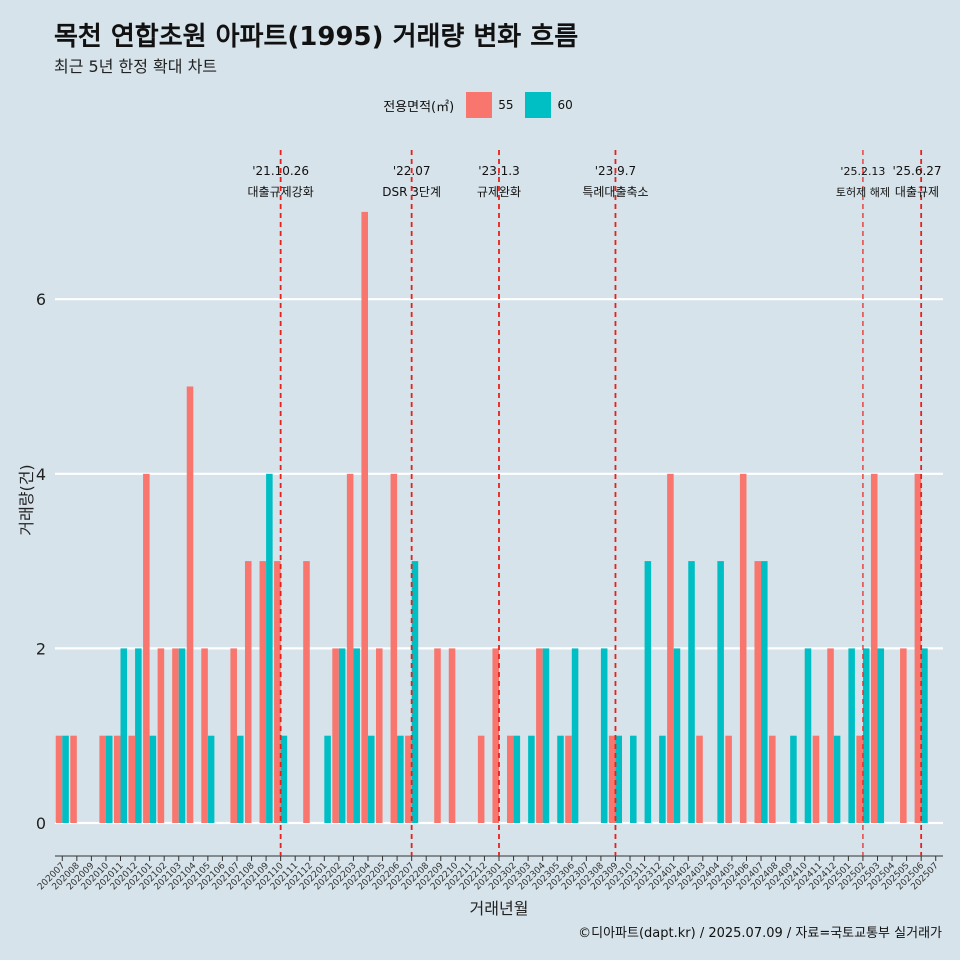 This screenshot has height=960, width=960. What do you see at coordinates (41, 299) in the screenshot?
I see `y-tick-label: 6` at bounding box center [41, 299].